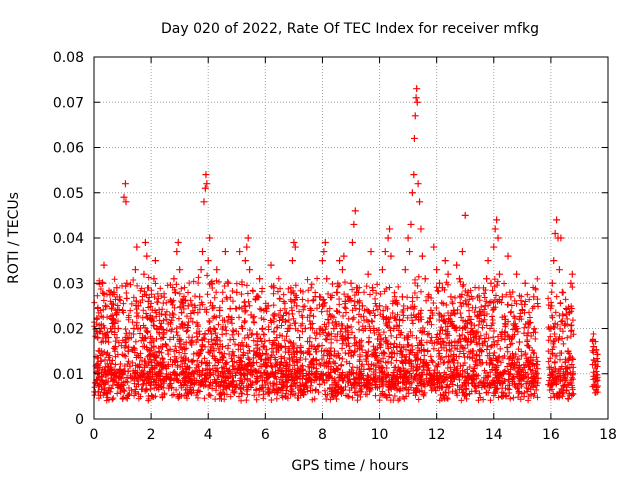 This screenshot has width=640, height=485. What do you see at coordinates (68, 194) in the screenshot?
I see `y-tick-label: 0.05` at bounding box center [68, 194].